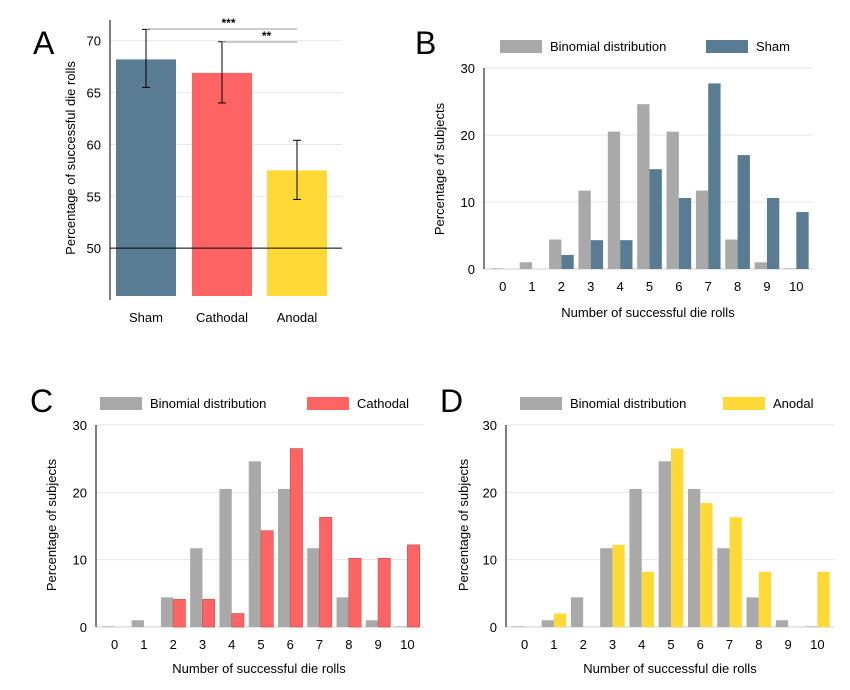  I want to click on panel-d-xlabel: Number of successful die rolls, so click(670, 668).